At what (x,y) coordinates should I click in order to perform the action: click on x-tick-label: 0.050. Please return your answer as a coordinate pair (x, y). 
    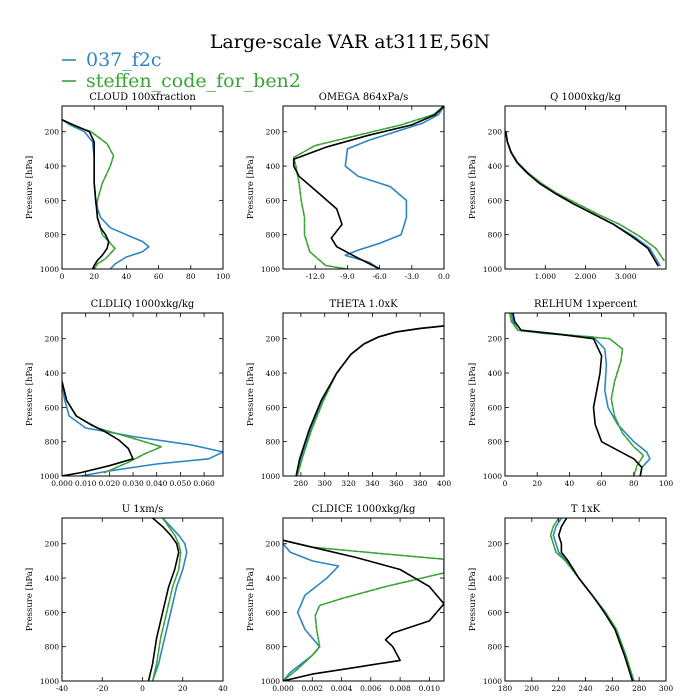
    Looking at the image, I should click on (181, 483).